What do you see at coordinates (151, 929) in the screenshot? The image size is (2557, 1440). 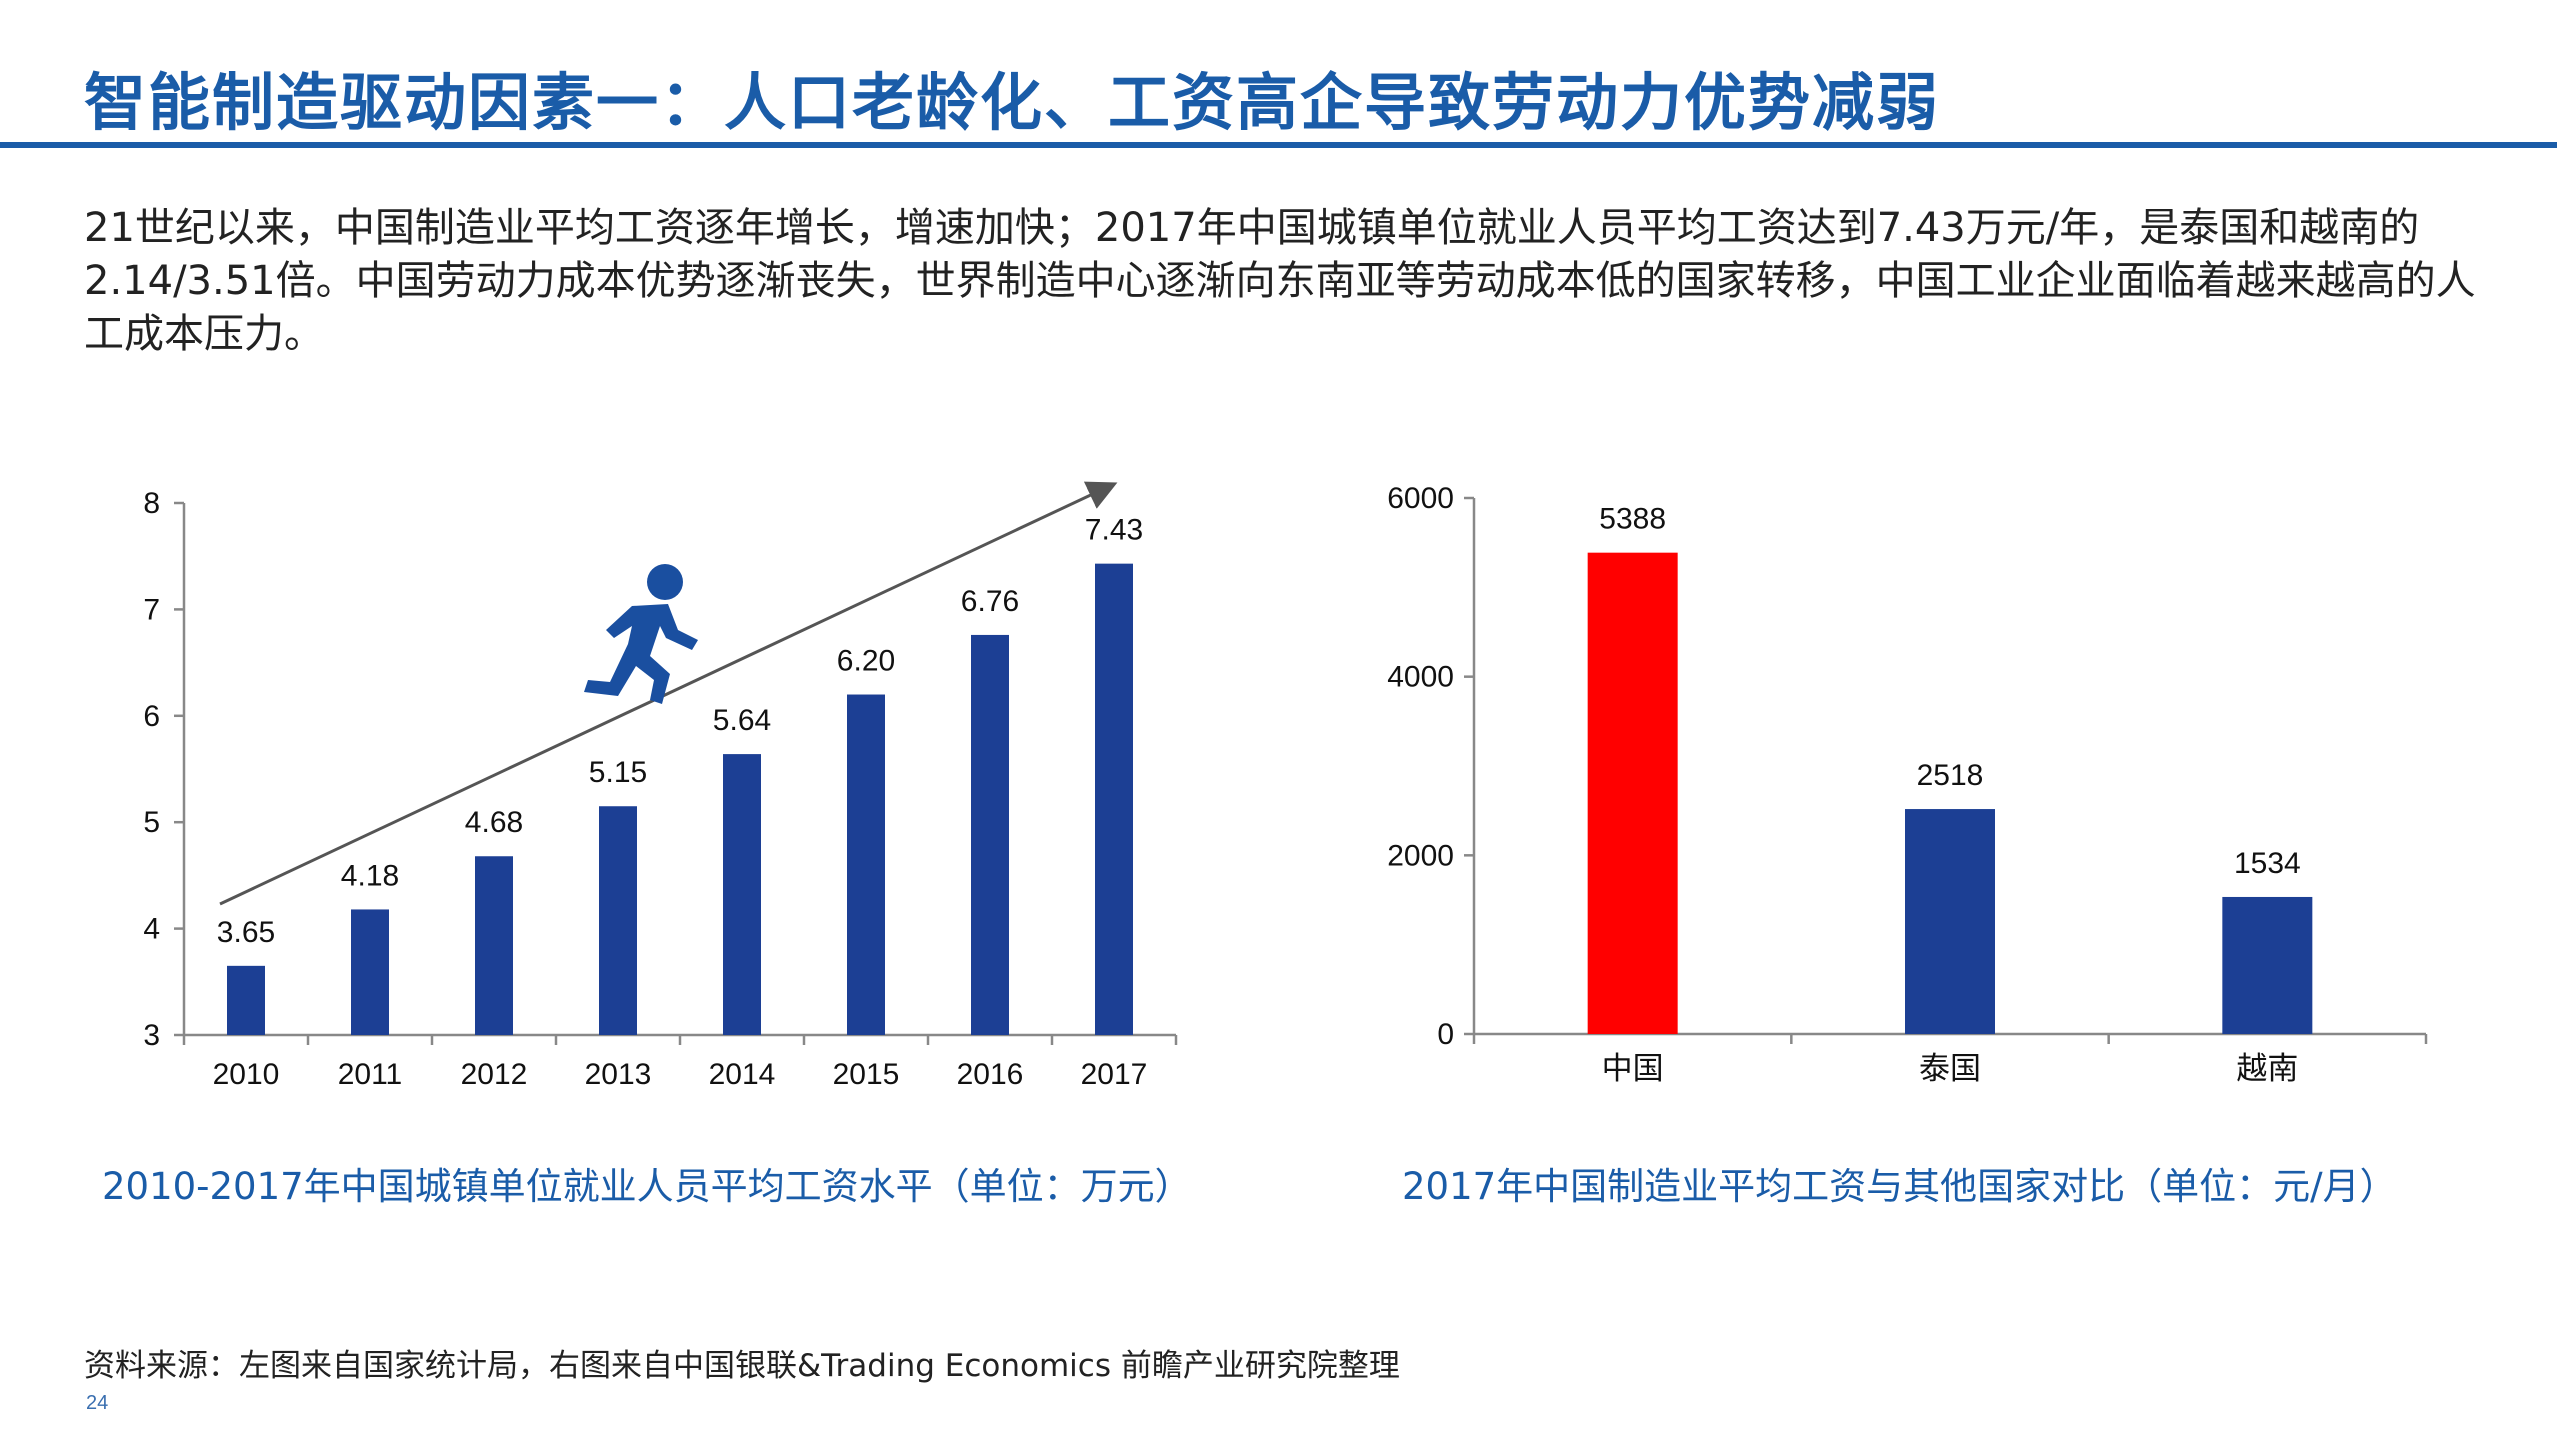 I see `y-tick-label: 4` at bounding box center [151, 929].